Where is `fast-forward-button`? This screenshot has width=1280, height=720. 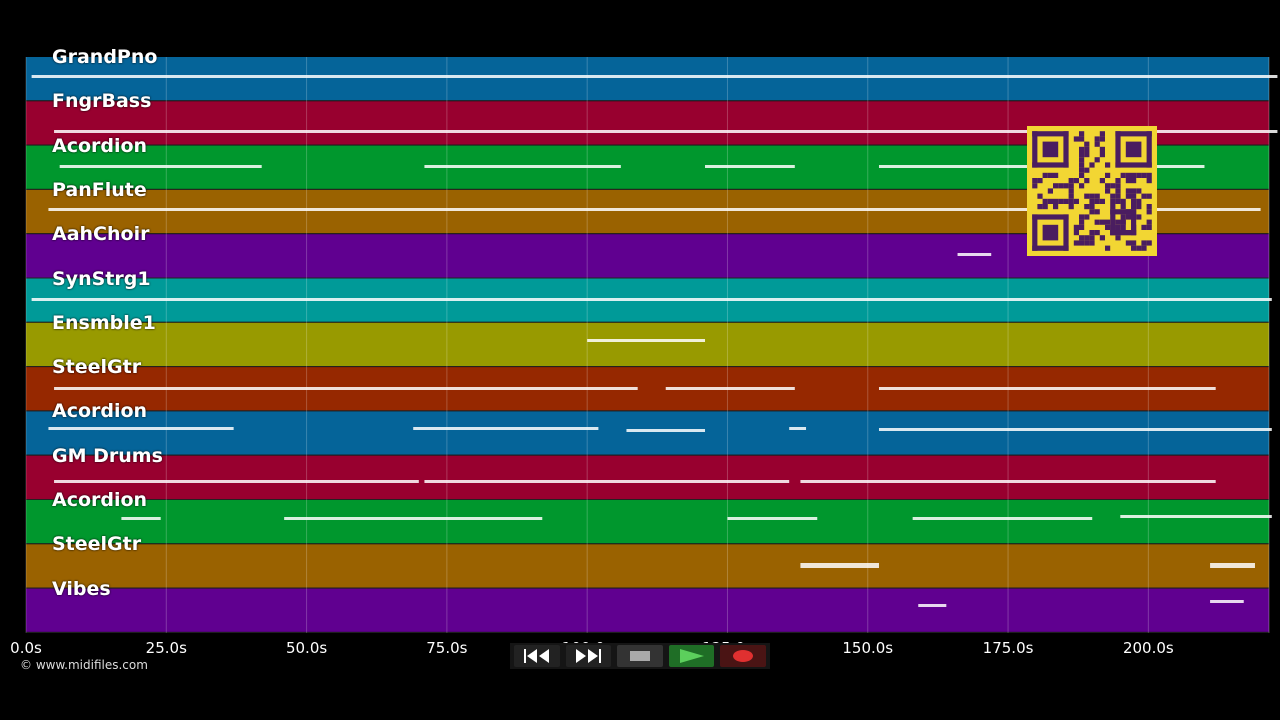 fast-forward-button is located at coordinates (588, 656).